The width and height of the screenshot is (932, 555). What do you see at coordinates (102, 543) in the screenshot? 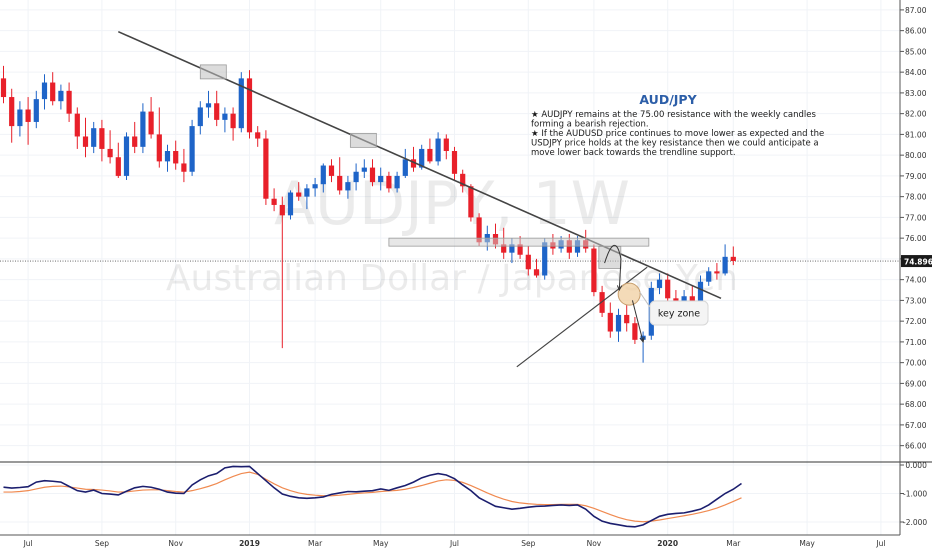
I see `x-tick-label: Sep` at bounding box center [102, 543].